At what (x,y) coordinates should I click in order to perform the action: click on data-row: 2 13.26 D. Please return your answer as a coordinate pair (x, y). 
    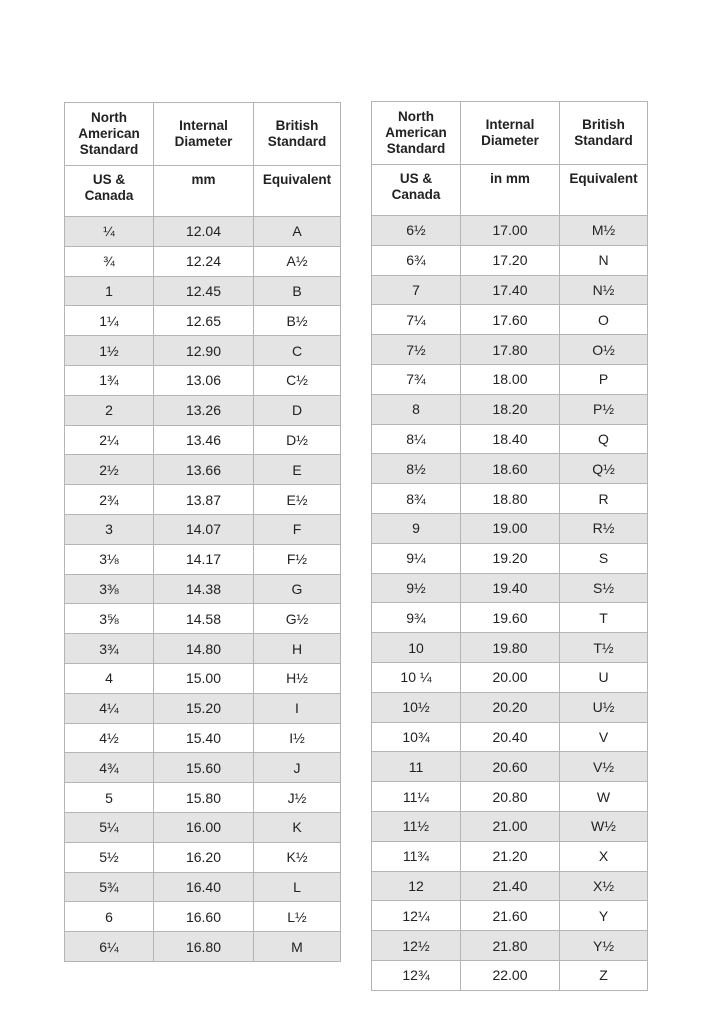
    Looking at the image, I should click on (202, 410).